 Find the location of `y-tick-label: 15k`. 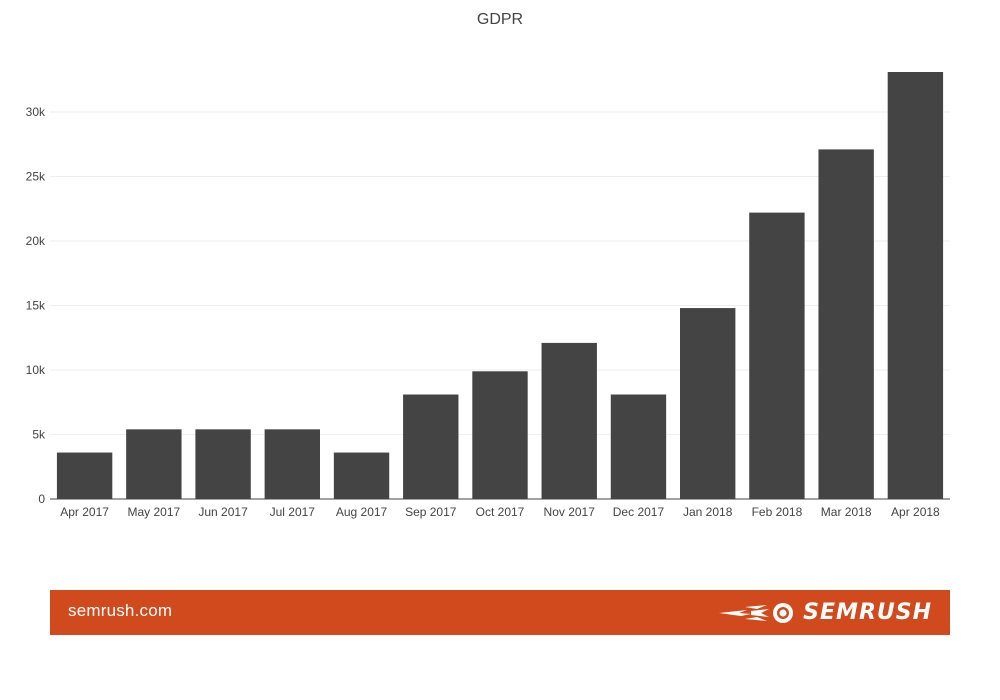

y-tick-label: 15k is located at coordinates (36, 305).